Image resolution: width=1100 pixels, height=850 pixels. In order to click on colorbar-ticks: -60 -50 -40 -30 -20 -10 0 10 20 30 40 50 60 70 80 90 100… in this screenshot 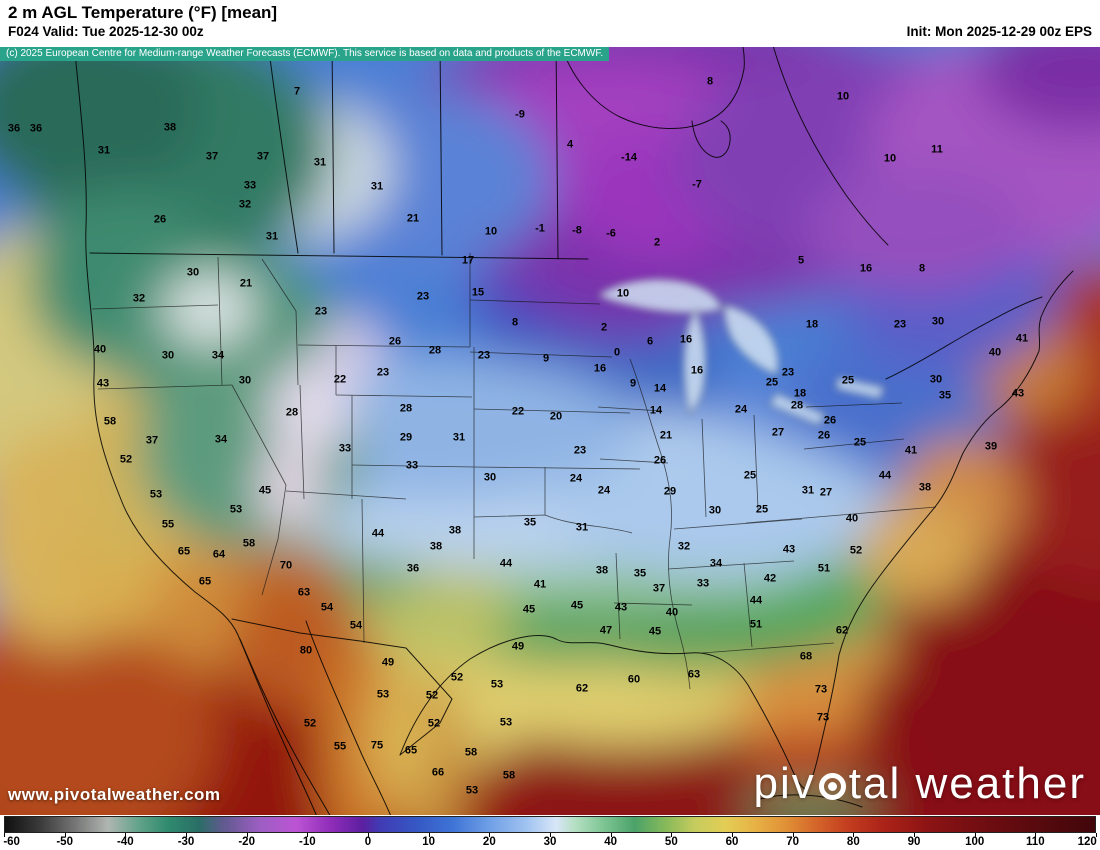, I will do `click(550, 841)`.